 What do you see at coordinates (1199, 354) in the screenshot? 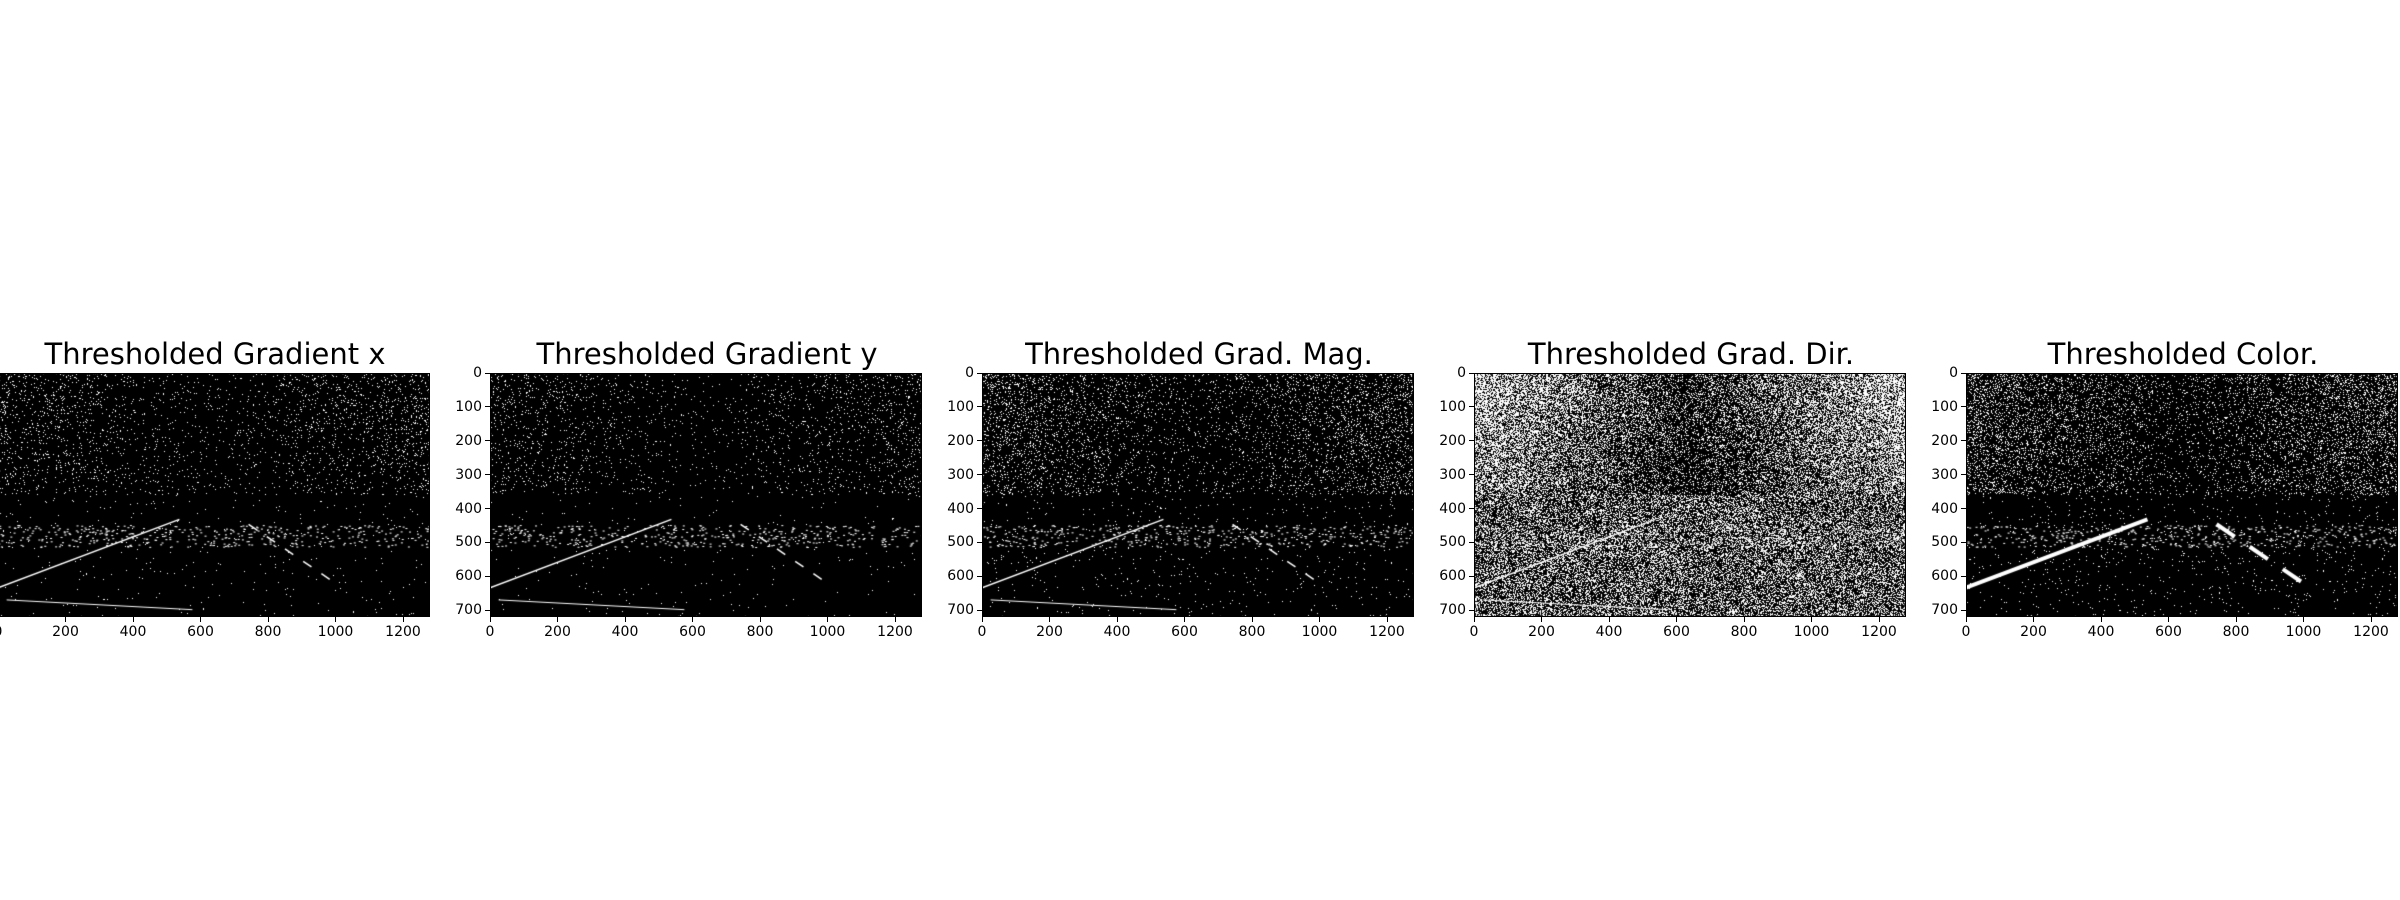
I see `panel-title: Thresholded Grad. Mag.` at bounding box center [1199, 354].